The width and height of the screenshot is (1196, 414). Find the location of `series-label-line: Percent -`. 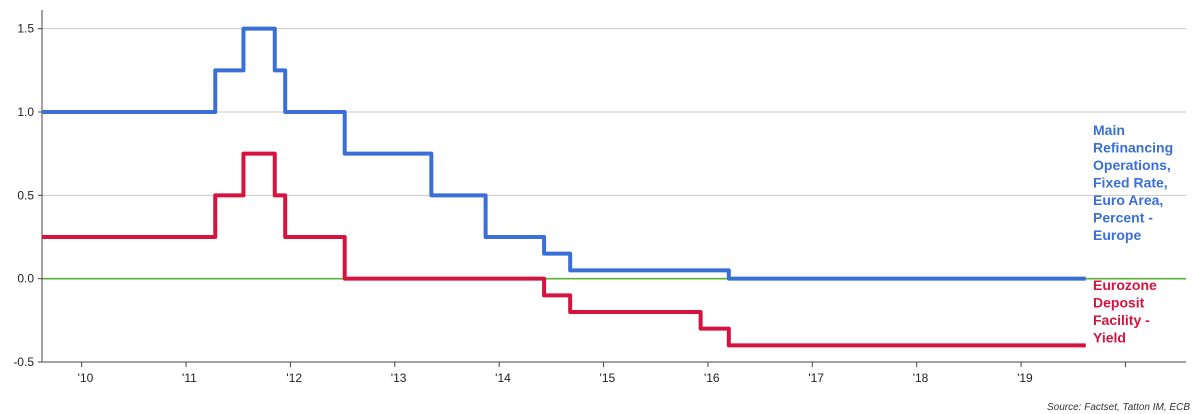

series-label-line: Percent - is located at coordinates (1123, 218).